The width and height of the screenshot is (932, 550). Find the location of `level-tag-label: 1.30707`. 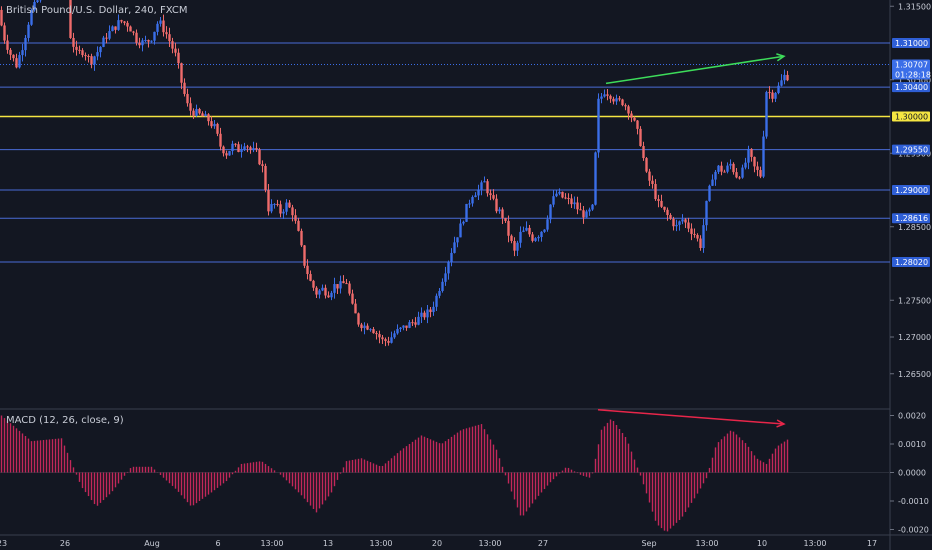

level-tag-label: 1.30707 is located at coordinates (911, 65).